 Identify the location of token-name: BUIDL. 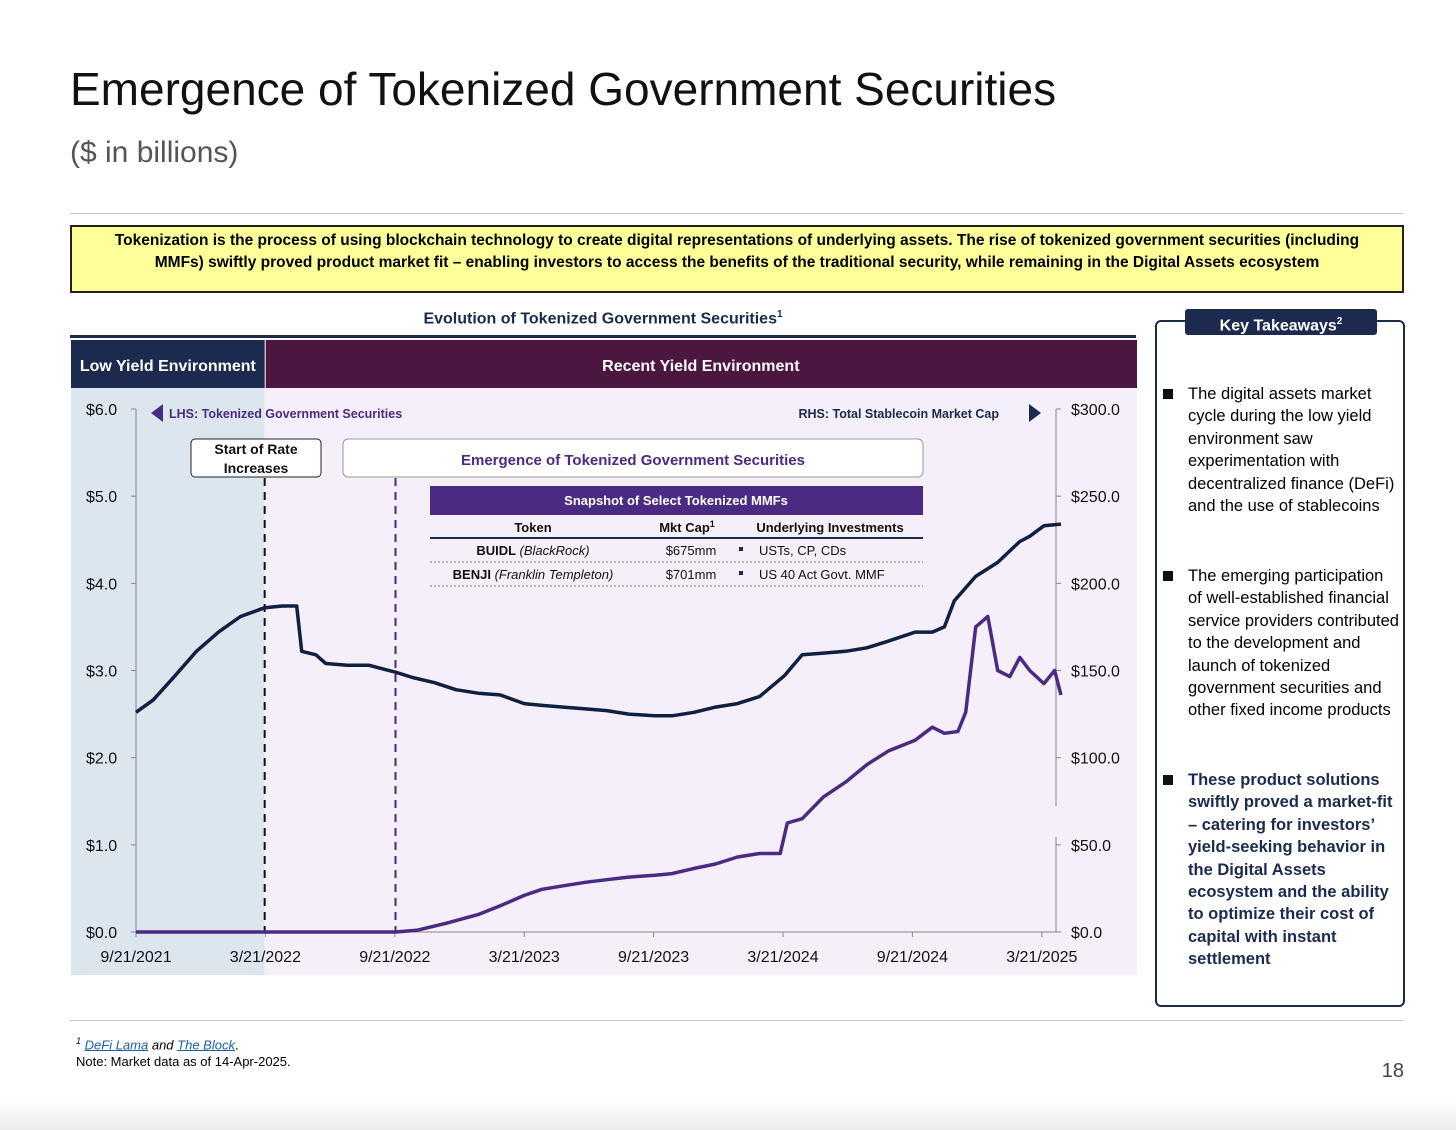
(497, 550).